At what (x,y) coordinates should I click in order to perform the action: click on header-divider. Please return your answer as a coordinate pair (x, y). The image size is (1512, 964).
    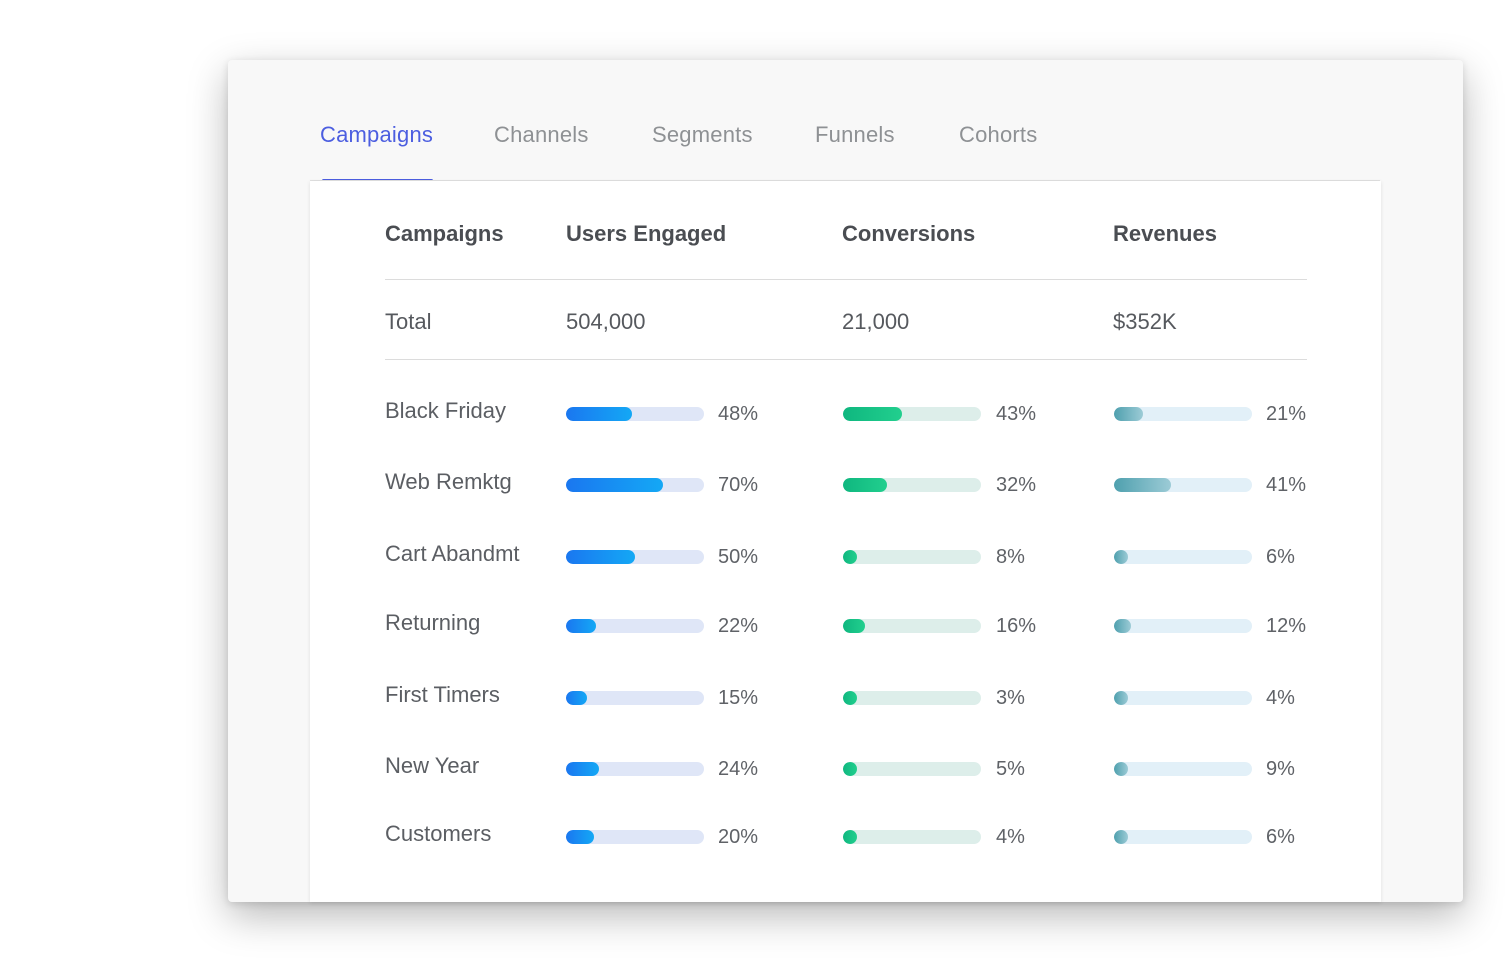
    Looking at the image, I should click on (846, 279).